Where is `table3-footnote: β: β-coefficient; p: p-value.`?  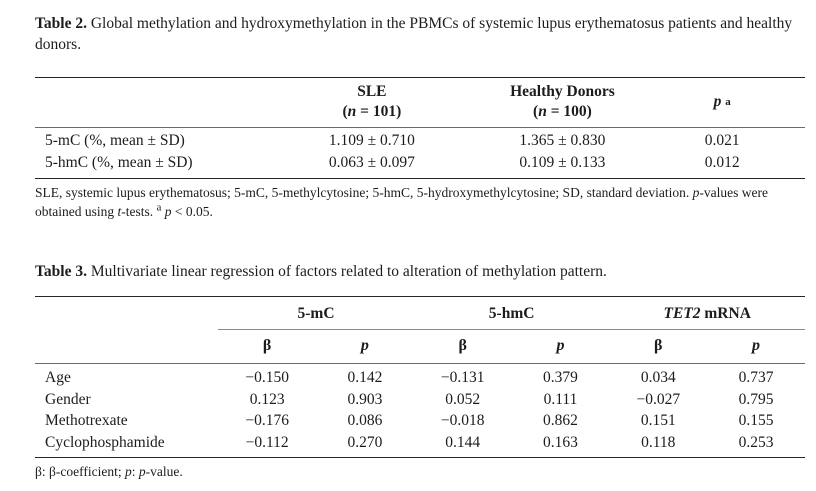
table3-footnote: β: β-coefficient; p: p-value. is located at coordinates (109, 471).